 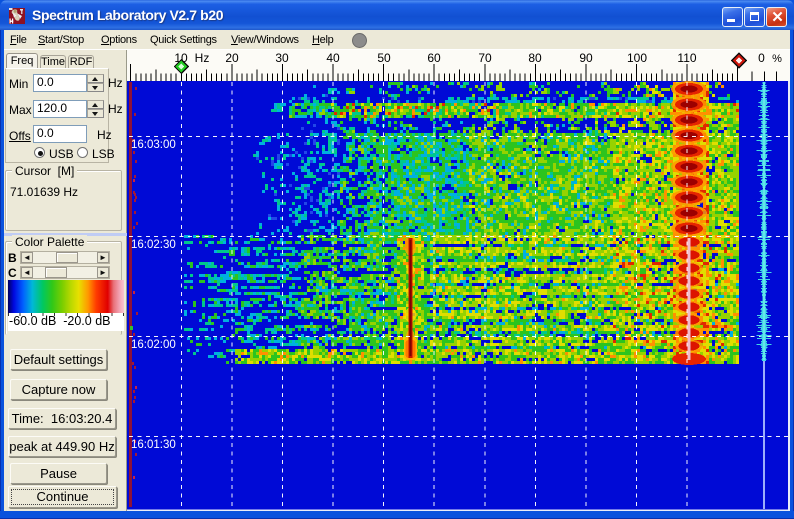 I want to click on svg-text: 40, so click(x=333, y=58).